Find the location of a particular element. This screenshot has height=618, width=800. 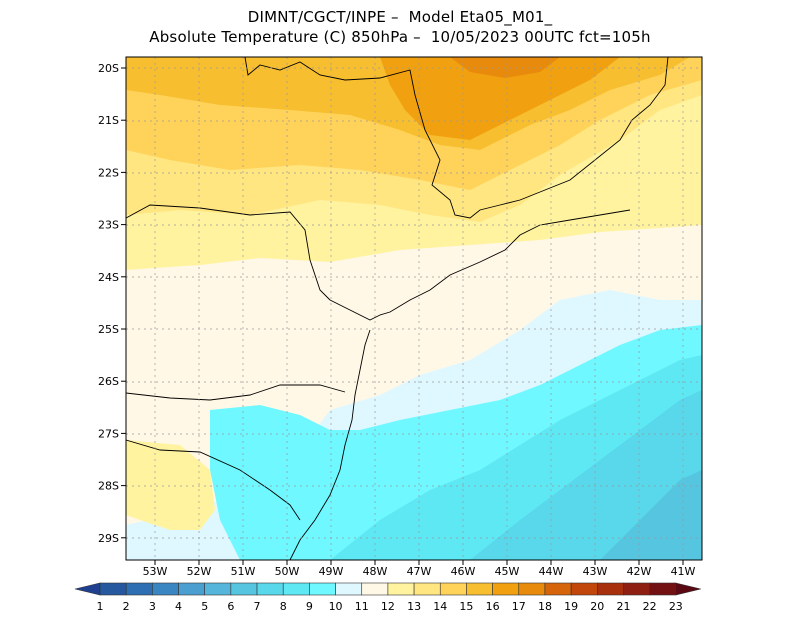

lat-tick-label: 23S is located at coordinates (108, 225).